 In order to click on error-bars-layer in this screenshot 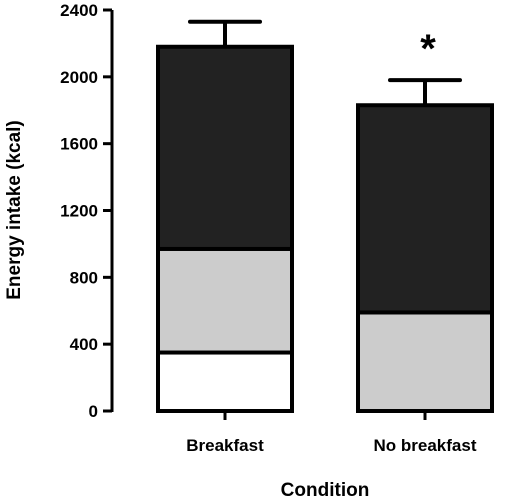, I will do `click(325, 62)`.